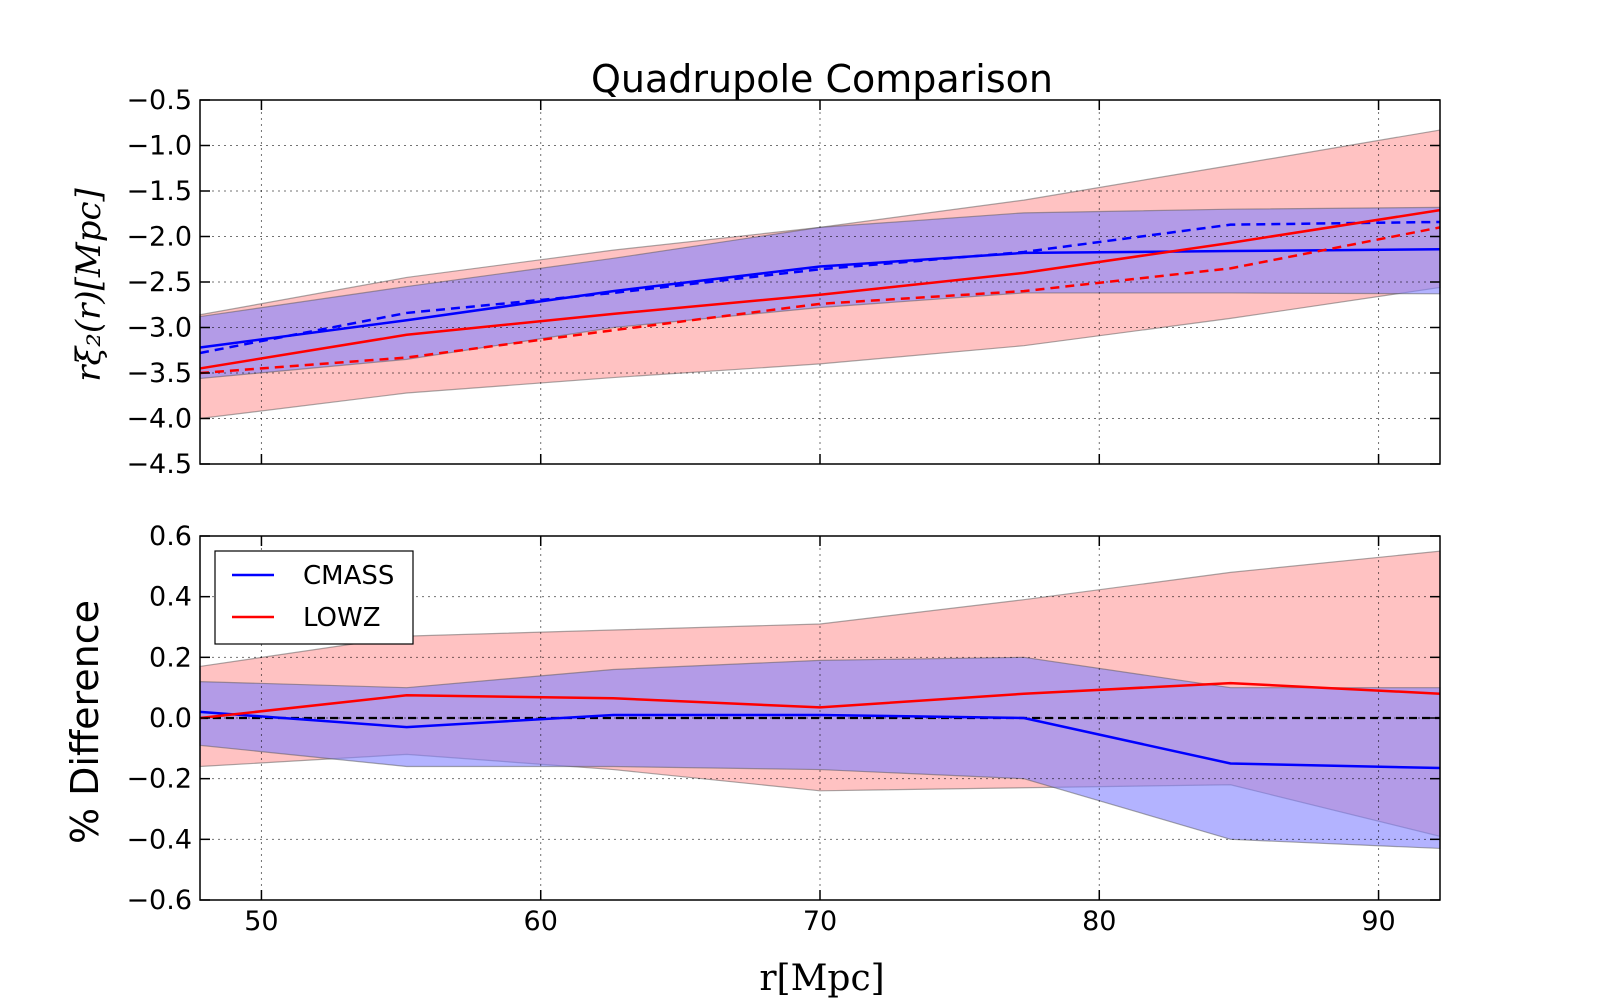  I want to click on legend-box, so click(314, 597).